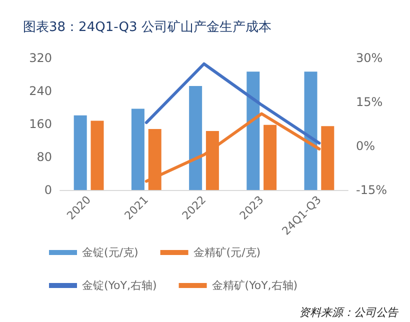 This screenshot has width=410, height=322. I want to click on y-tick-label: 160, so click(40, 124).